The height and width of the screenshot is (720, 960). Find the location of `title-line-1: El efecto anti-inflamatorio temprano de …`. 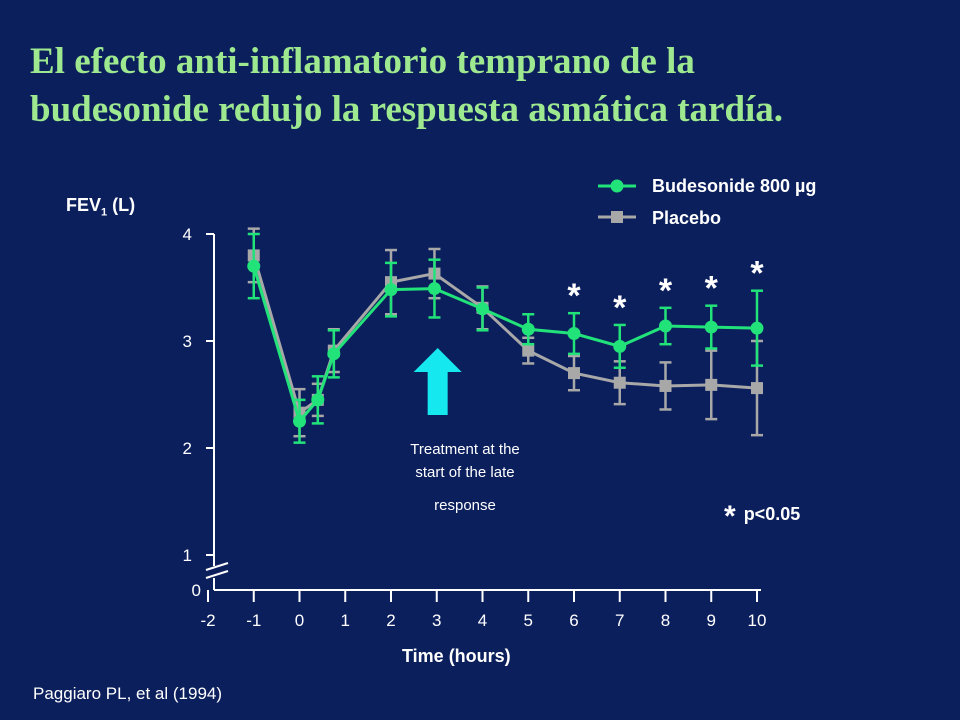

title-line-1: El efecto anti-inflamatorio temprano de … is located at coordinates (362, 61).